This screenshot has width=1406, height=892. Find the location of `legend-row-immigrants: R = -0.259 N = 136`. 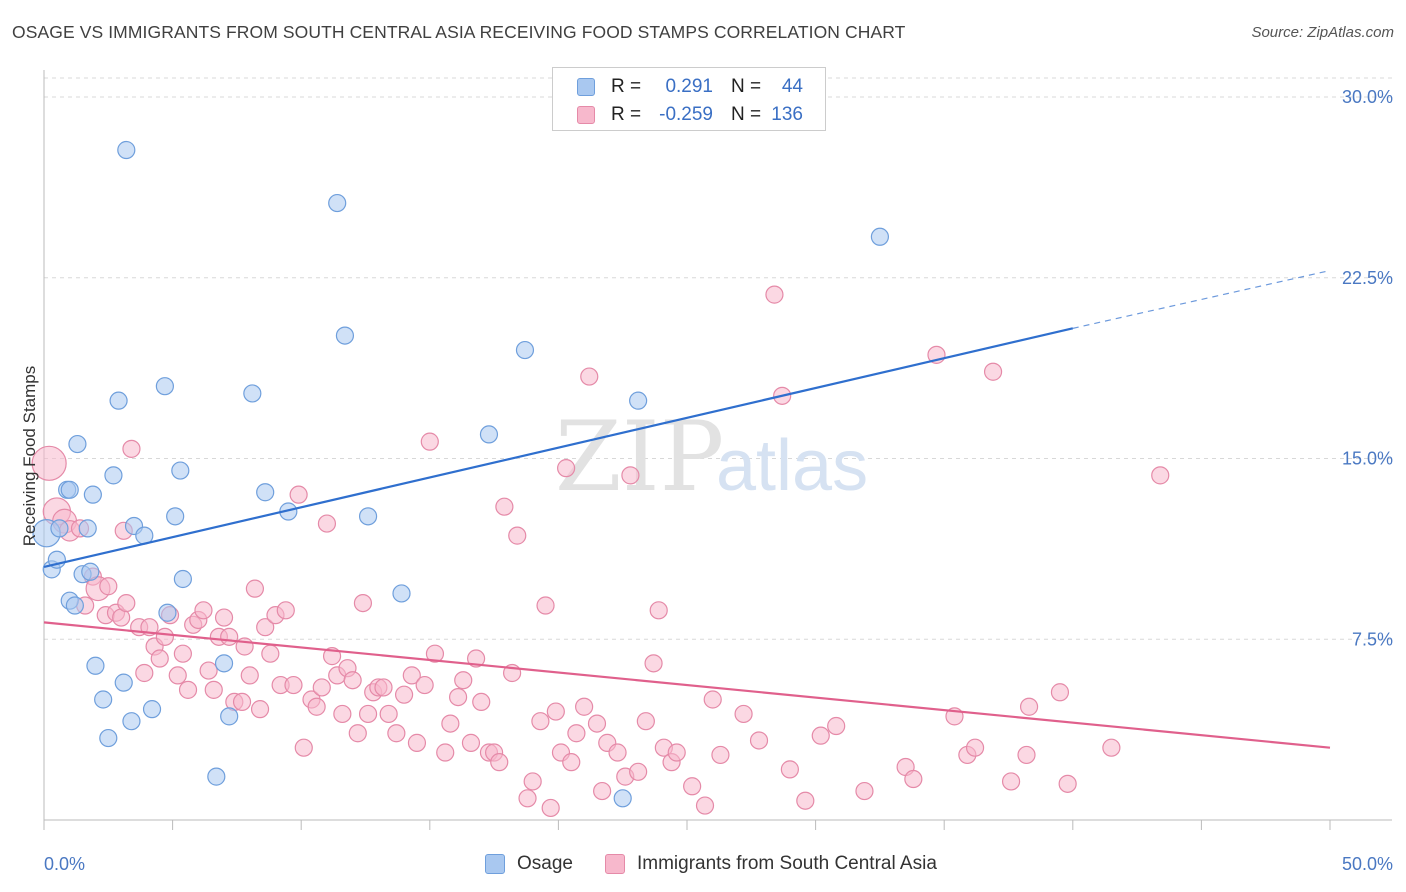

legend-row-immigrants: R = -0.259 N = 136 is located at coordinates (689, 115).